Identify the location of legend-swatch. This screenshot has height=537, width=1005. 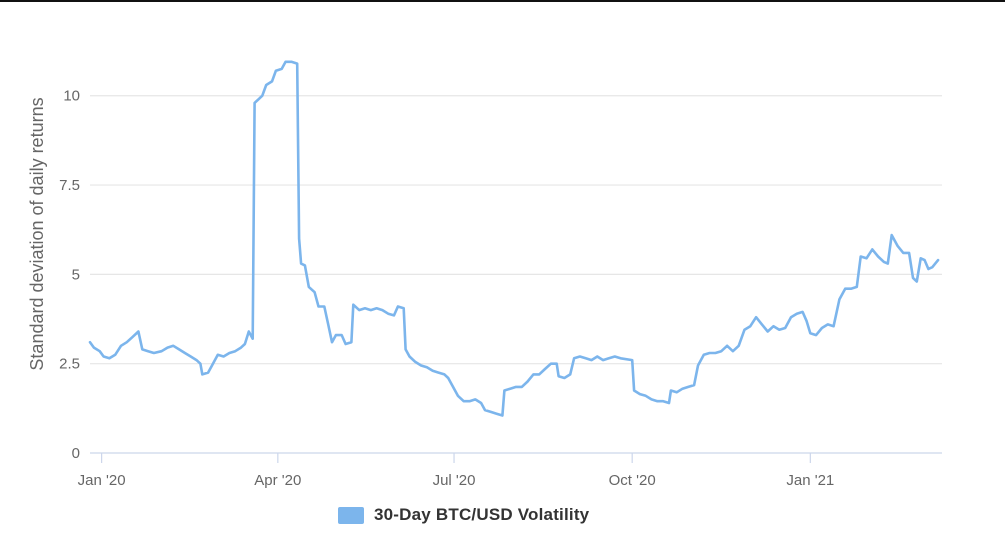
(351, 515).